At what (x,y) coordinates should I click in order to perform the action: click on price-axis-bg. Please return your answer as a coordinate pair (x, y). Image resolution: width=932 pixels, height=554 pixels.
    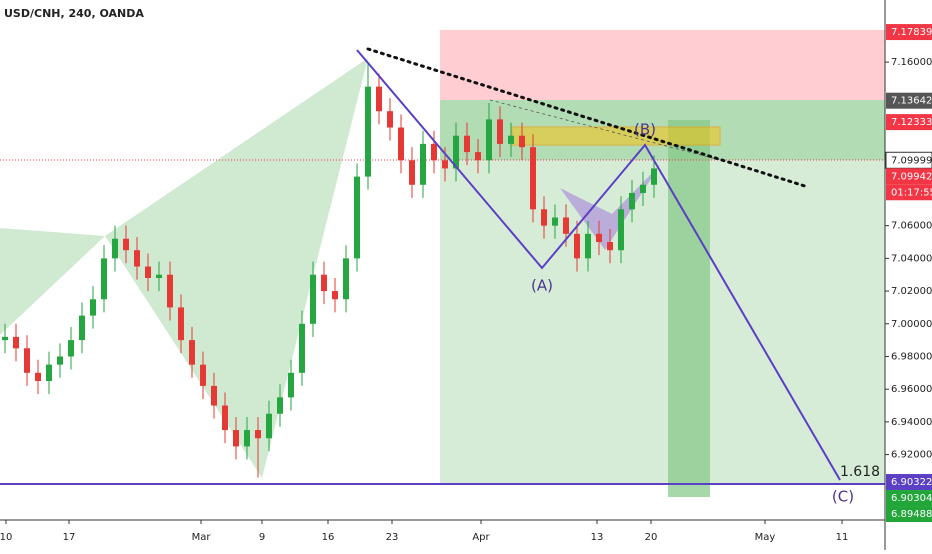
    Looking at the image, I should click on (908, 260).